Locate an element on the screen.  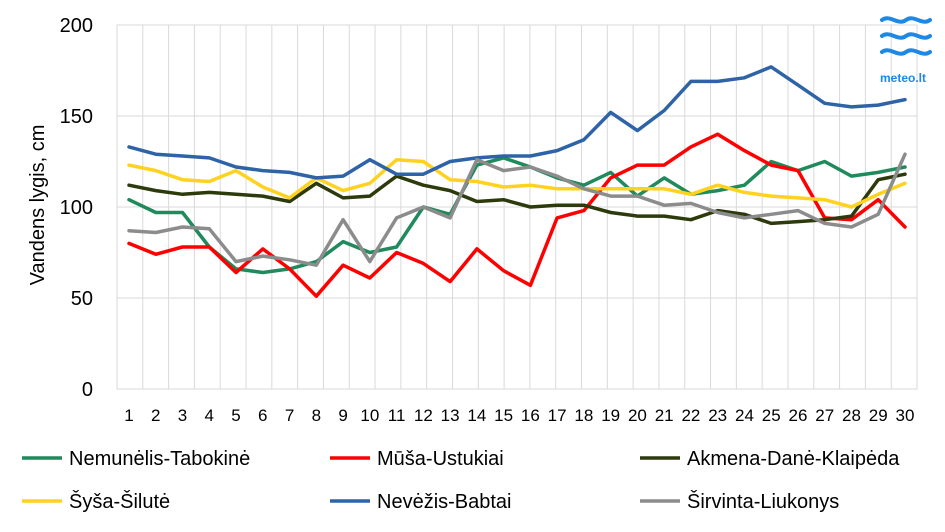
x-tick-label: 14 is located at coordinates (476, 415).